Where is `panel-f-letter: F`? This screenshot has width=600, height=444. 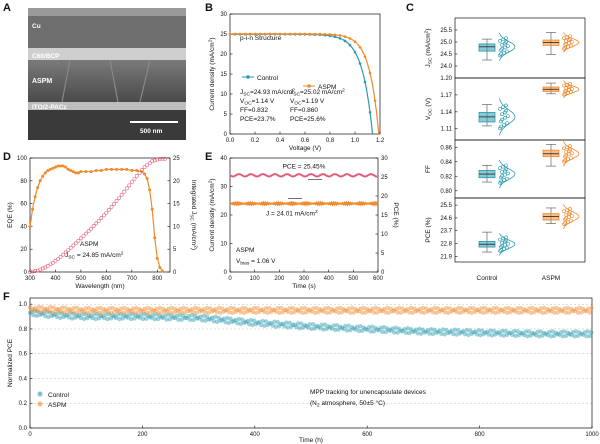 panel-f-letter: F is located at coordinates (6, 297).